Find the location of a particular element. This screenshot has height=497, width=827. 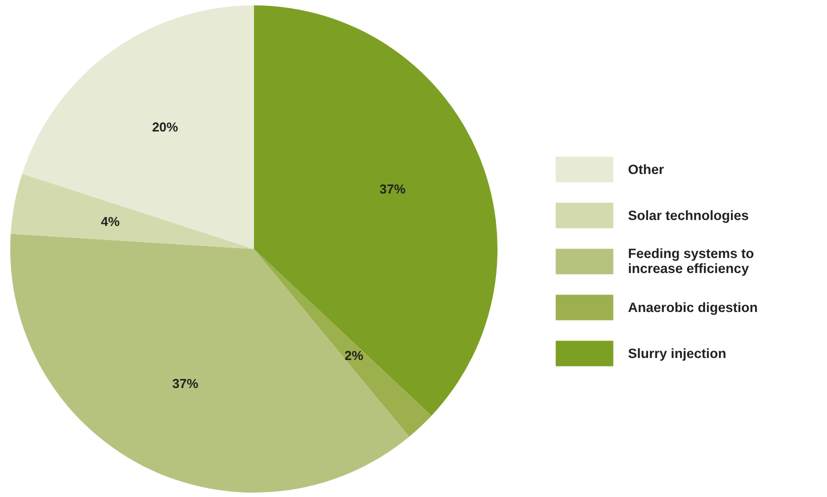

legend-label: Feeding systems to increase efficiency is located at coordinates (691, 261).